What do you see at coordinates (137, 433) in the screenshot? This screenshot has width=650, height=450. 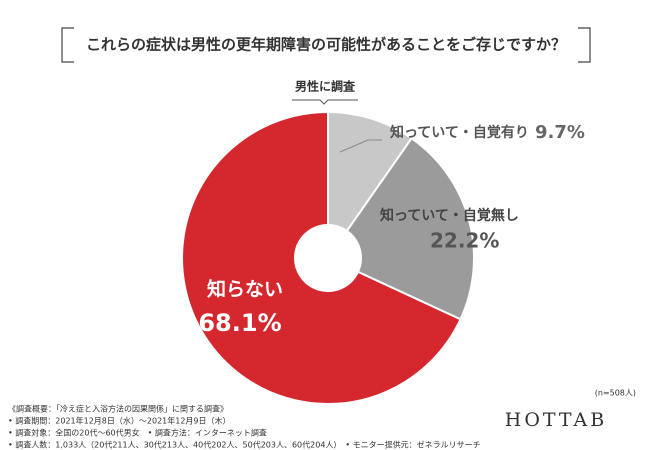 I see `footnote: • 調査対象：全国の20代～60代男女 • 調査方法：インターネット調査` at bounding box center [137, 433].